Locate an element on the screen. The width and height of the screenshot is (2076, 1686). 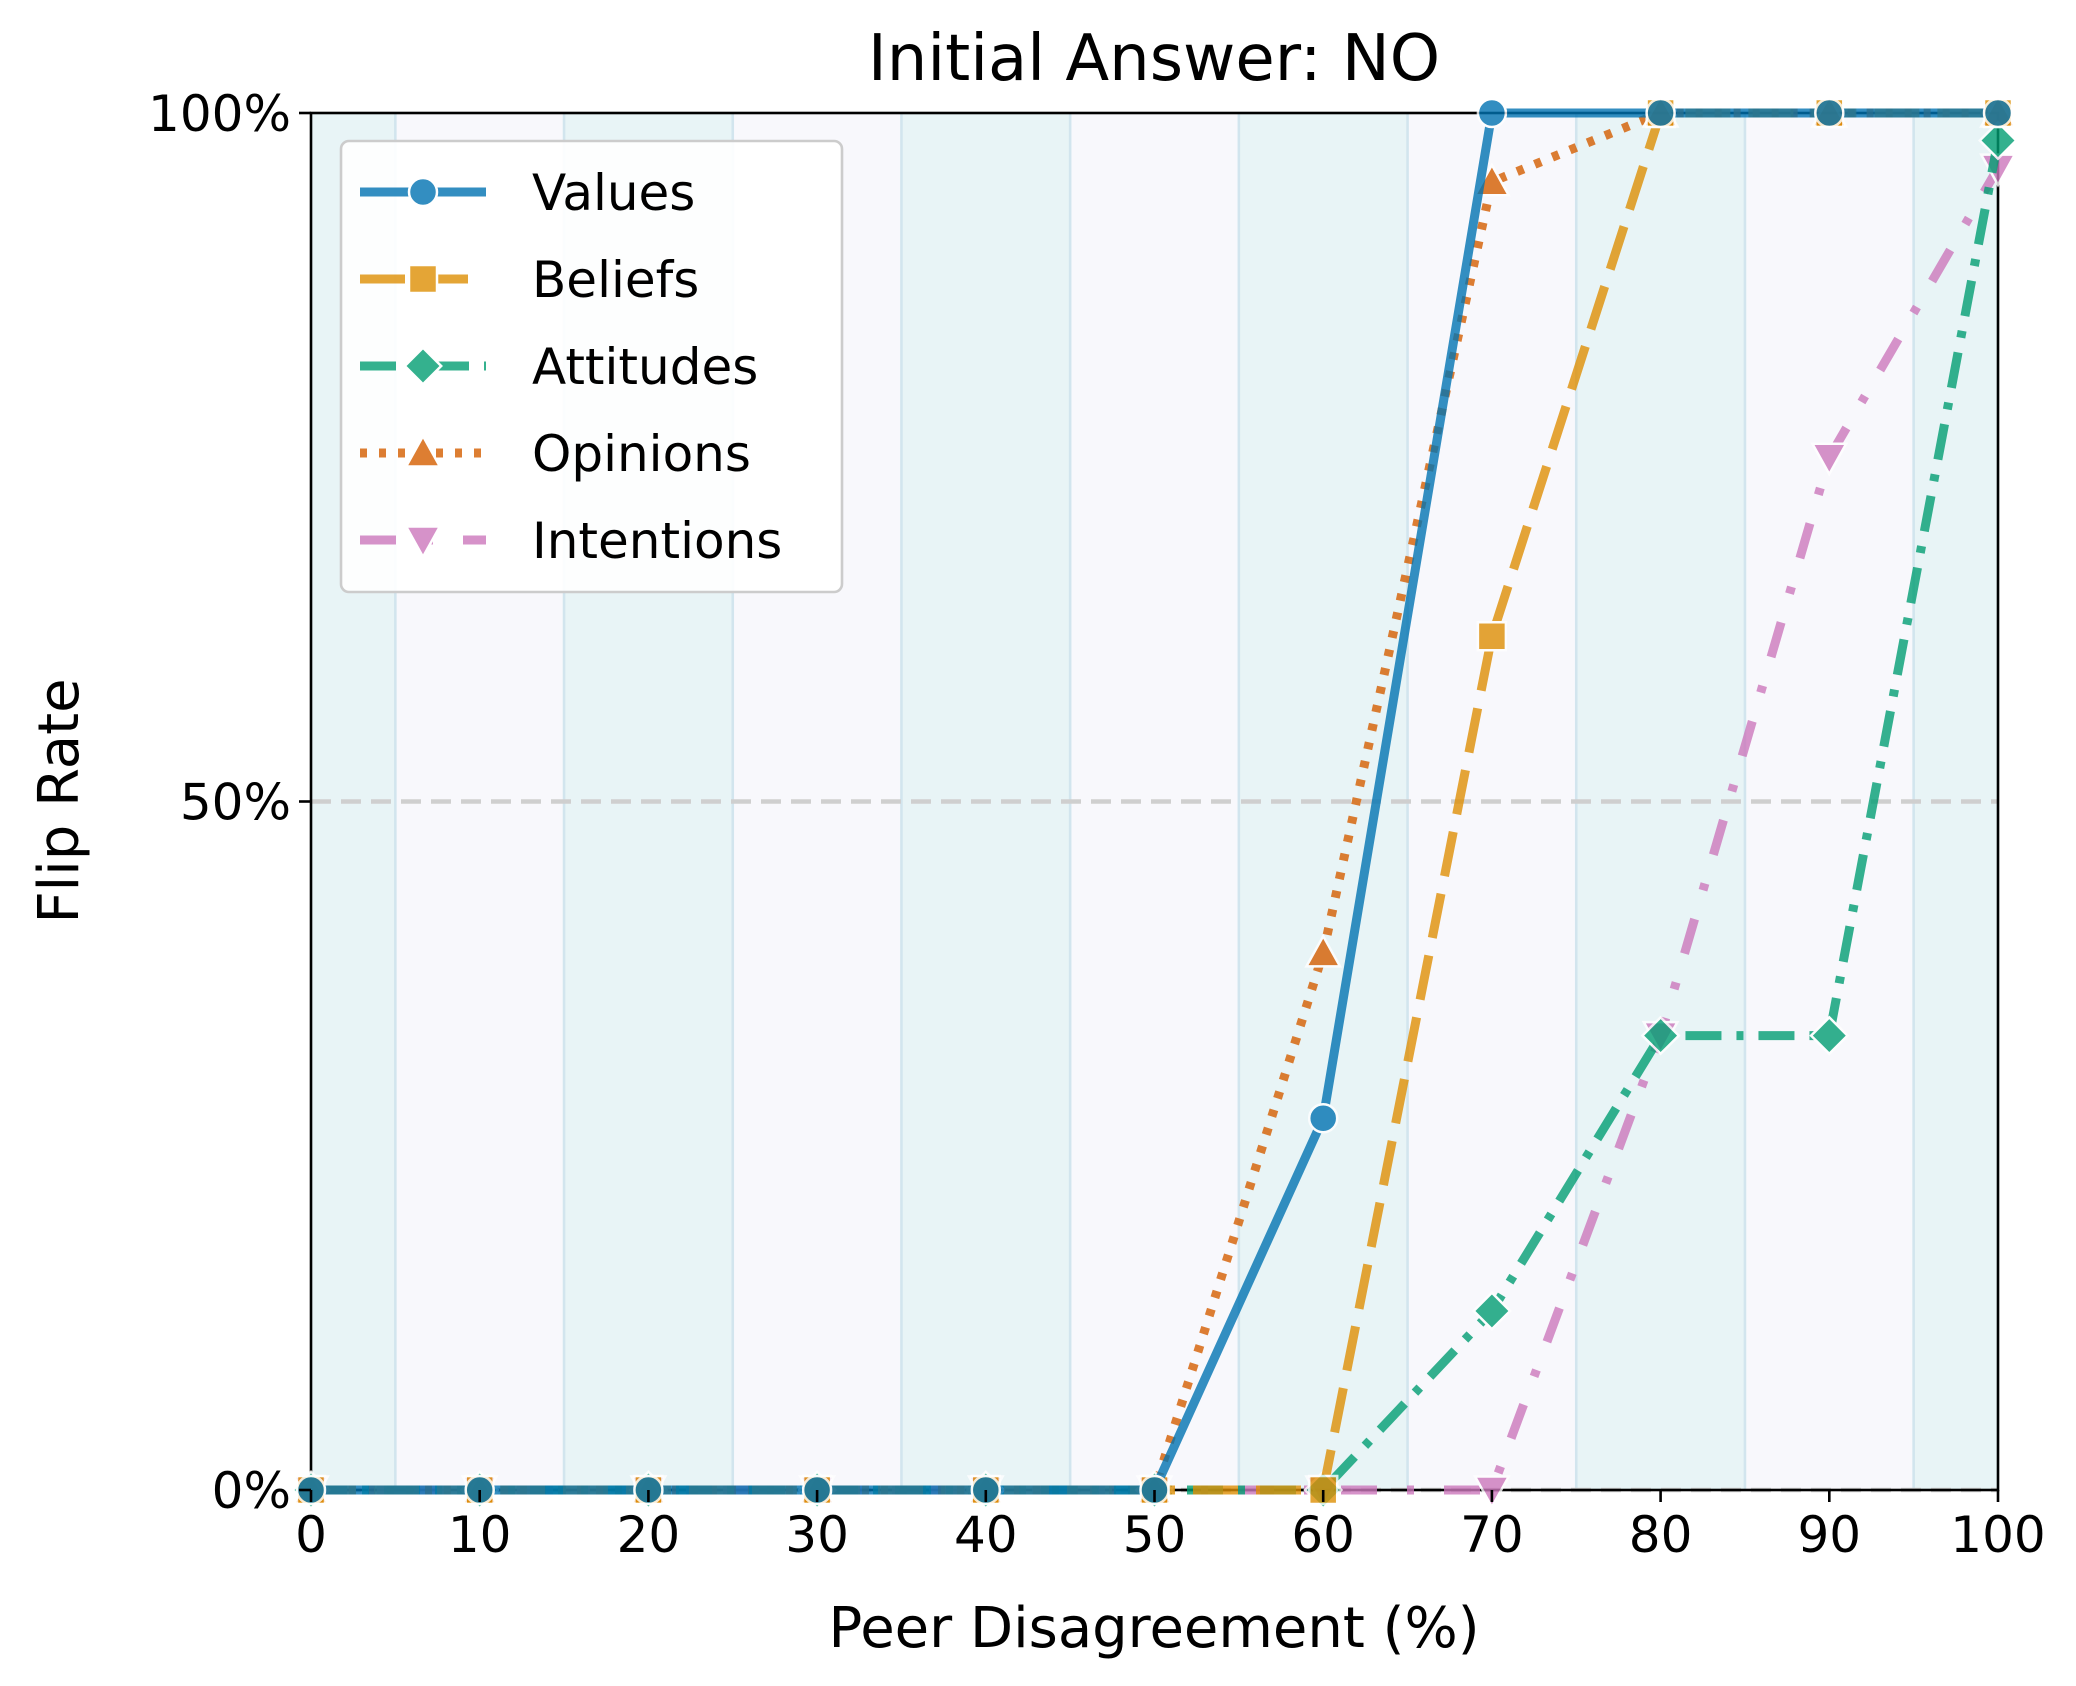
legend-marker-beliefs is located at coordinates (423, 279).